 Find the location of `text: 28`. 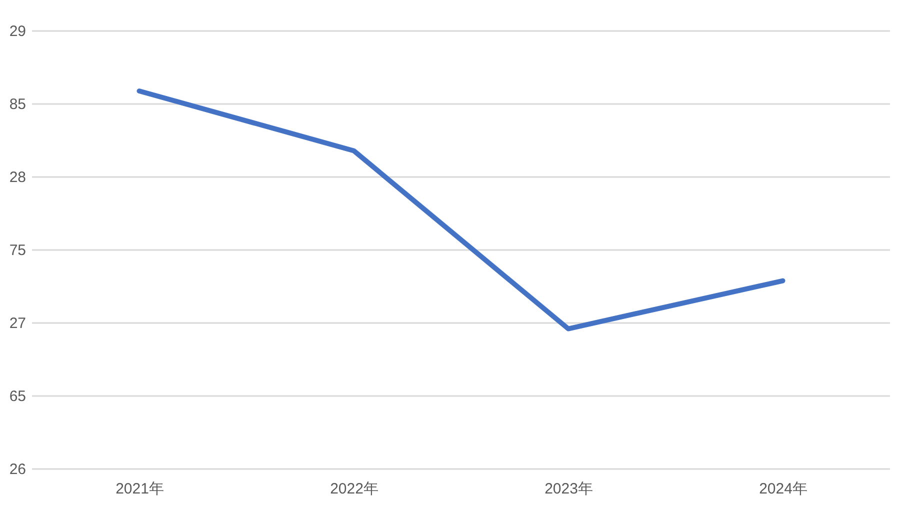

text: 28 is located at coordinates (17, 177).